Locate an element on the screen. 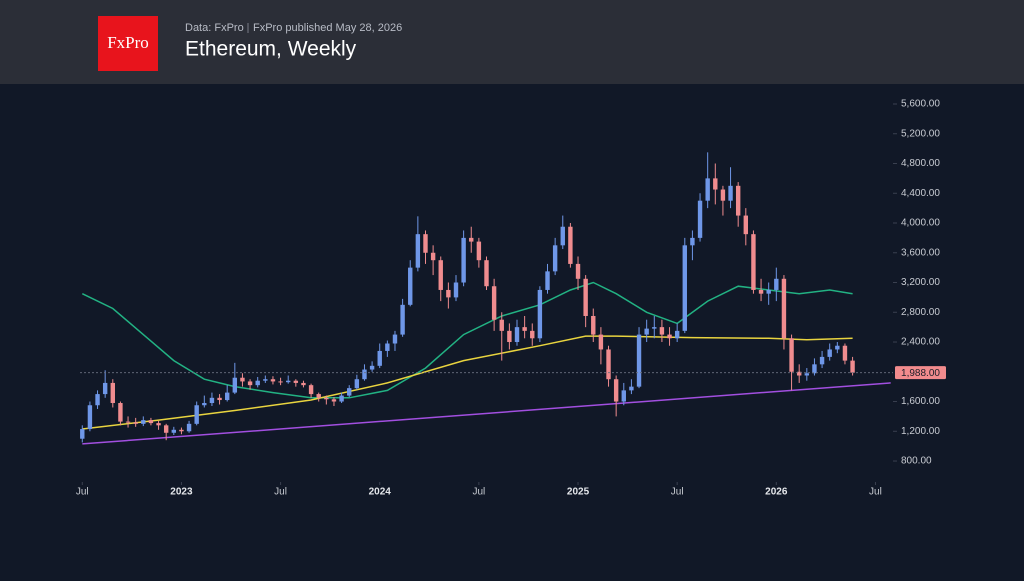  logo-text: FxPro is located at coordinates (128, 42).